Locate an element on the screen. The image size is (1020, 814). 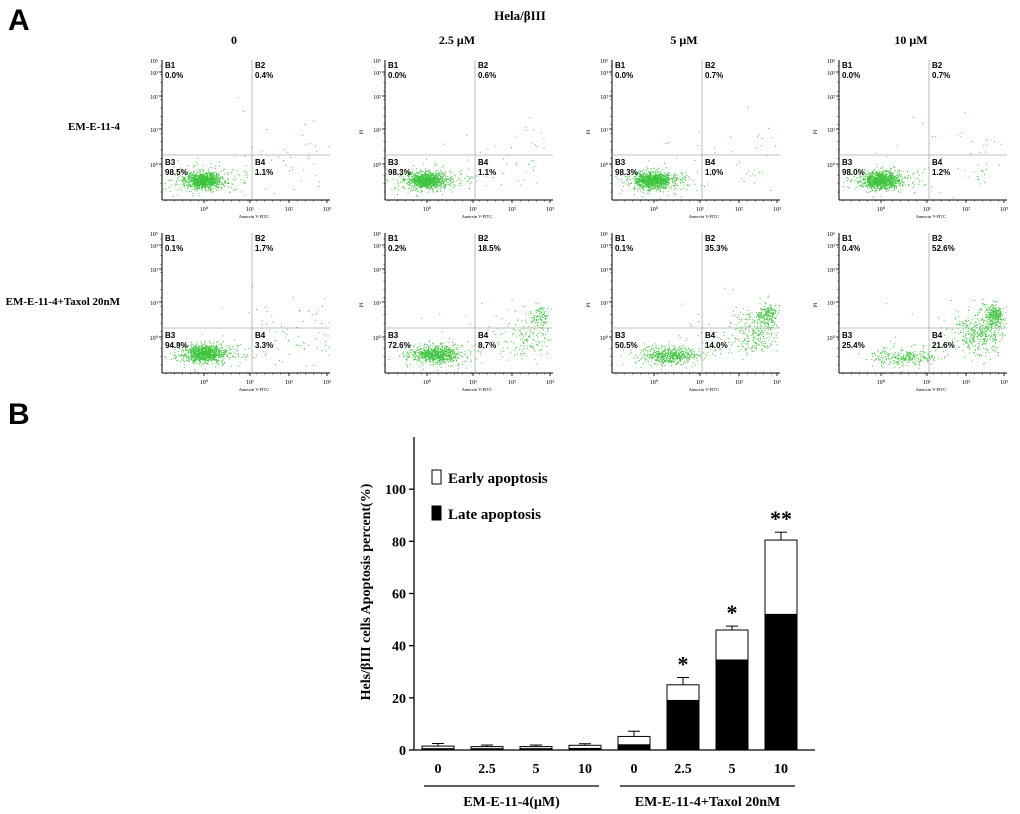
quadrant-value: 94.9% is located at coordinates (176, 345).